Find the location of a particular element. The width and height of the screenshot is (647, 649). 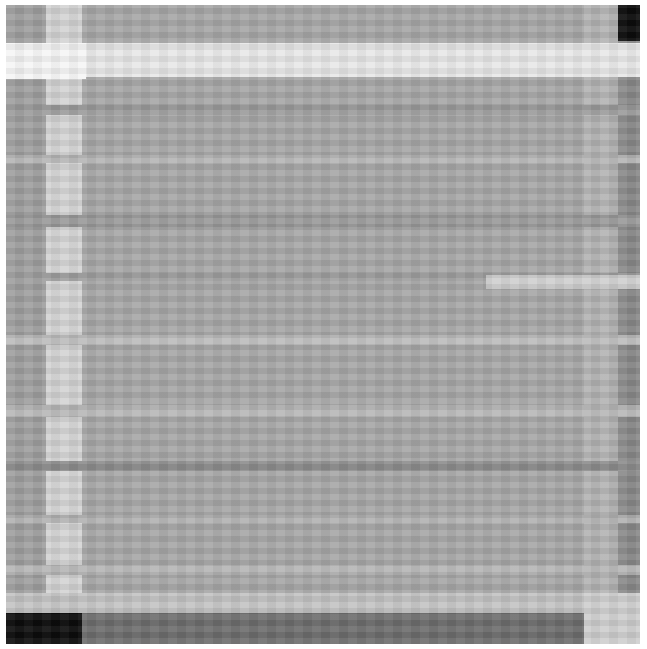

top-white-band is located at coordinates (323, 60).